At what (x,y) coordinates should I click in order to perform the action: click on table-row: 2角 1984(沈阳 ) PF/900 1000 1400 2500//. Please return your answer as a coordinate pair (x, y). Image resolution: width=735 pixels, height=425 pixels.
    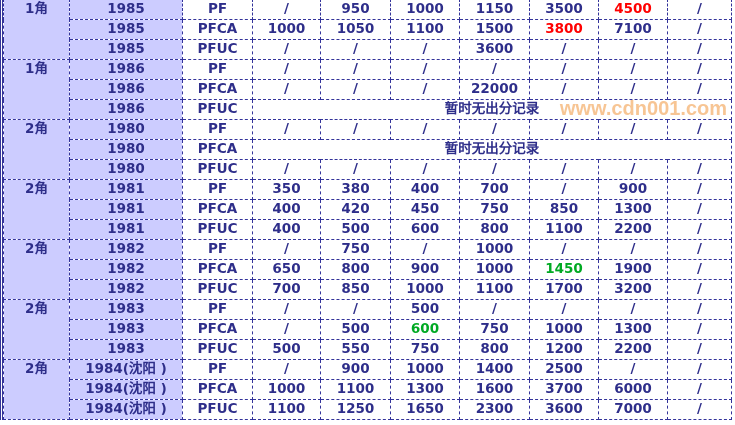
    Looking at the image, I should click on (367, 389).